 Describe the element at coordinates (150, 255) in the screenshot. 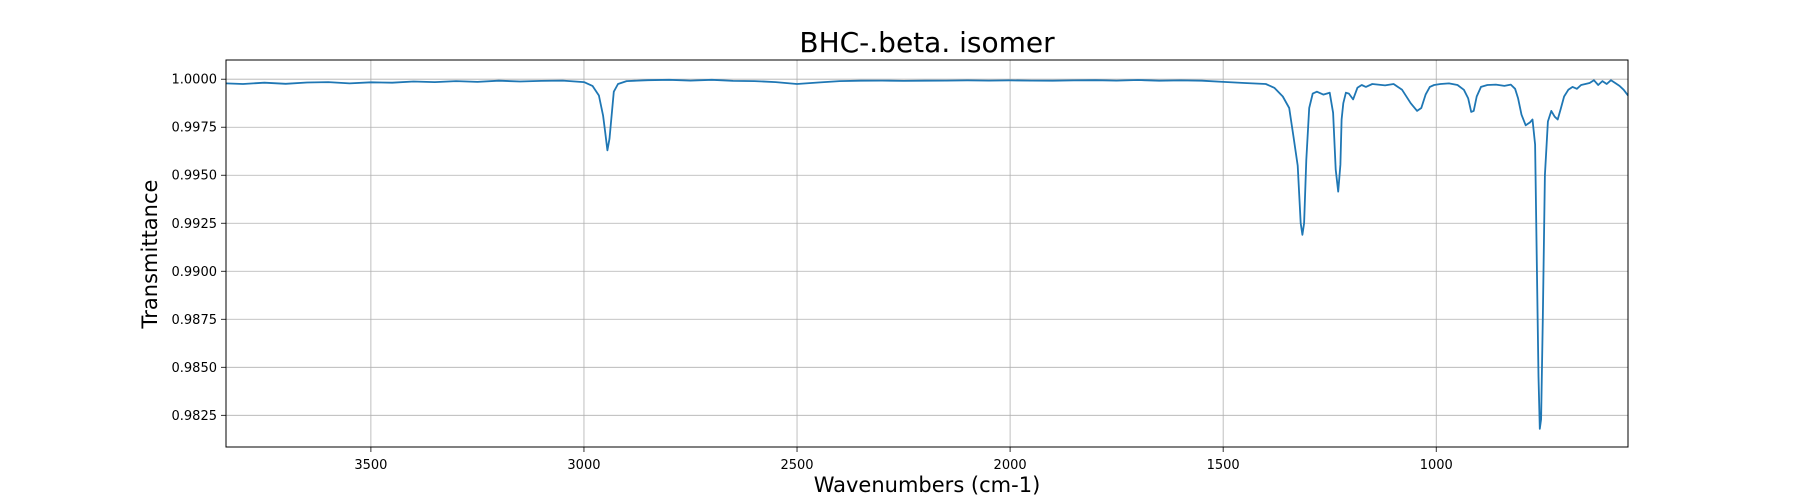

I see `y-axis-label: Transmittance` at that location.